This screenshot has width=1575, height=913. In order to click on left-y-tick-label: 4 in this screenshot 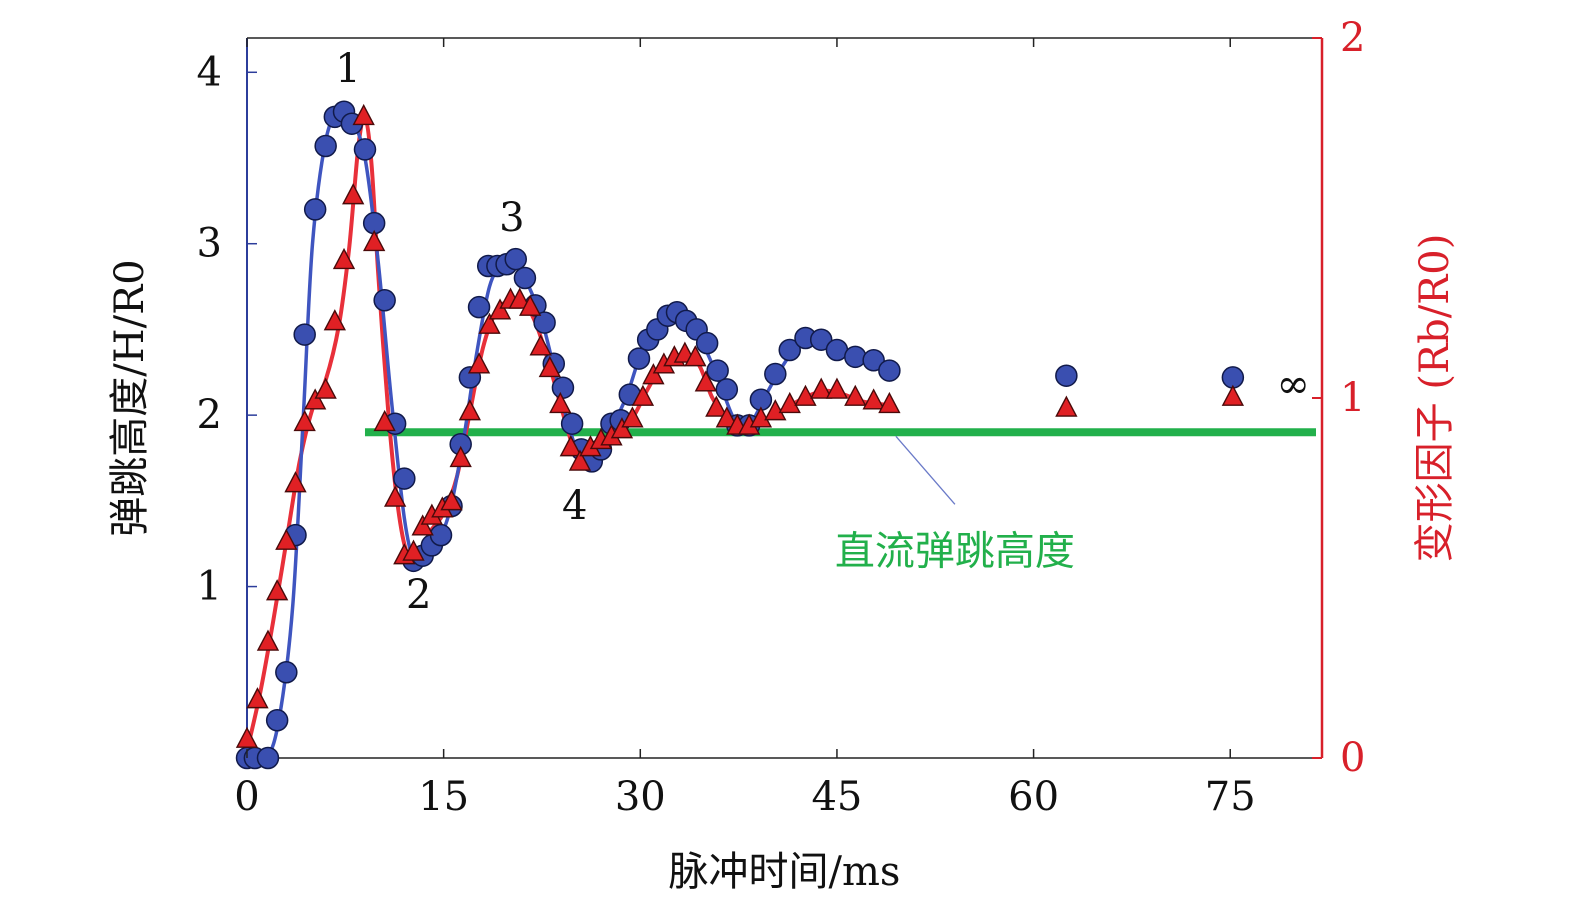, I will do `click(209, 72)`.